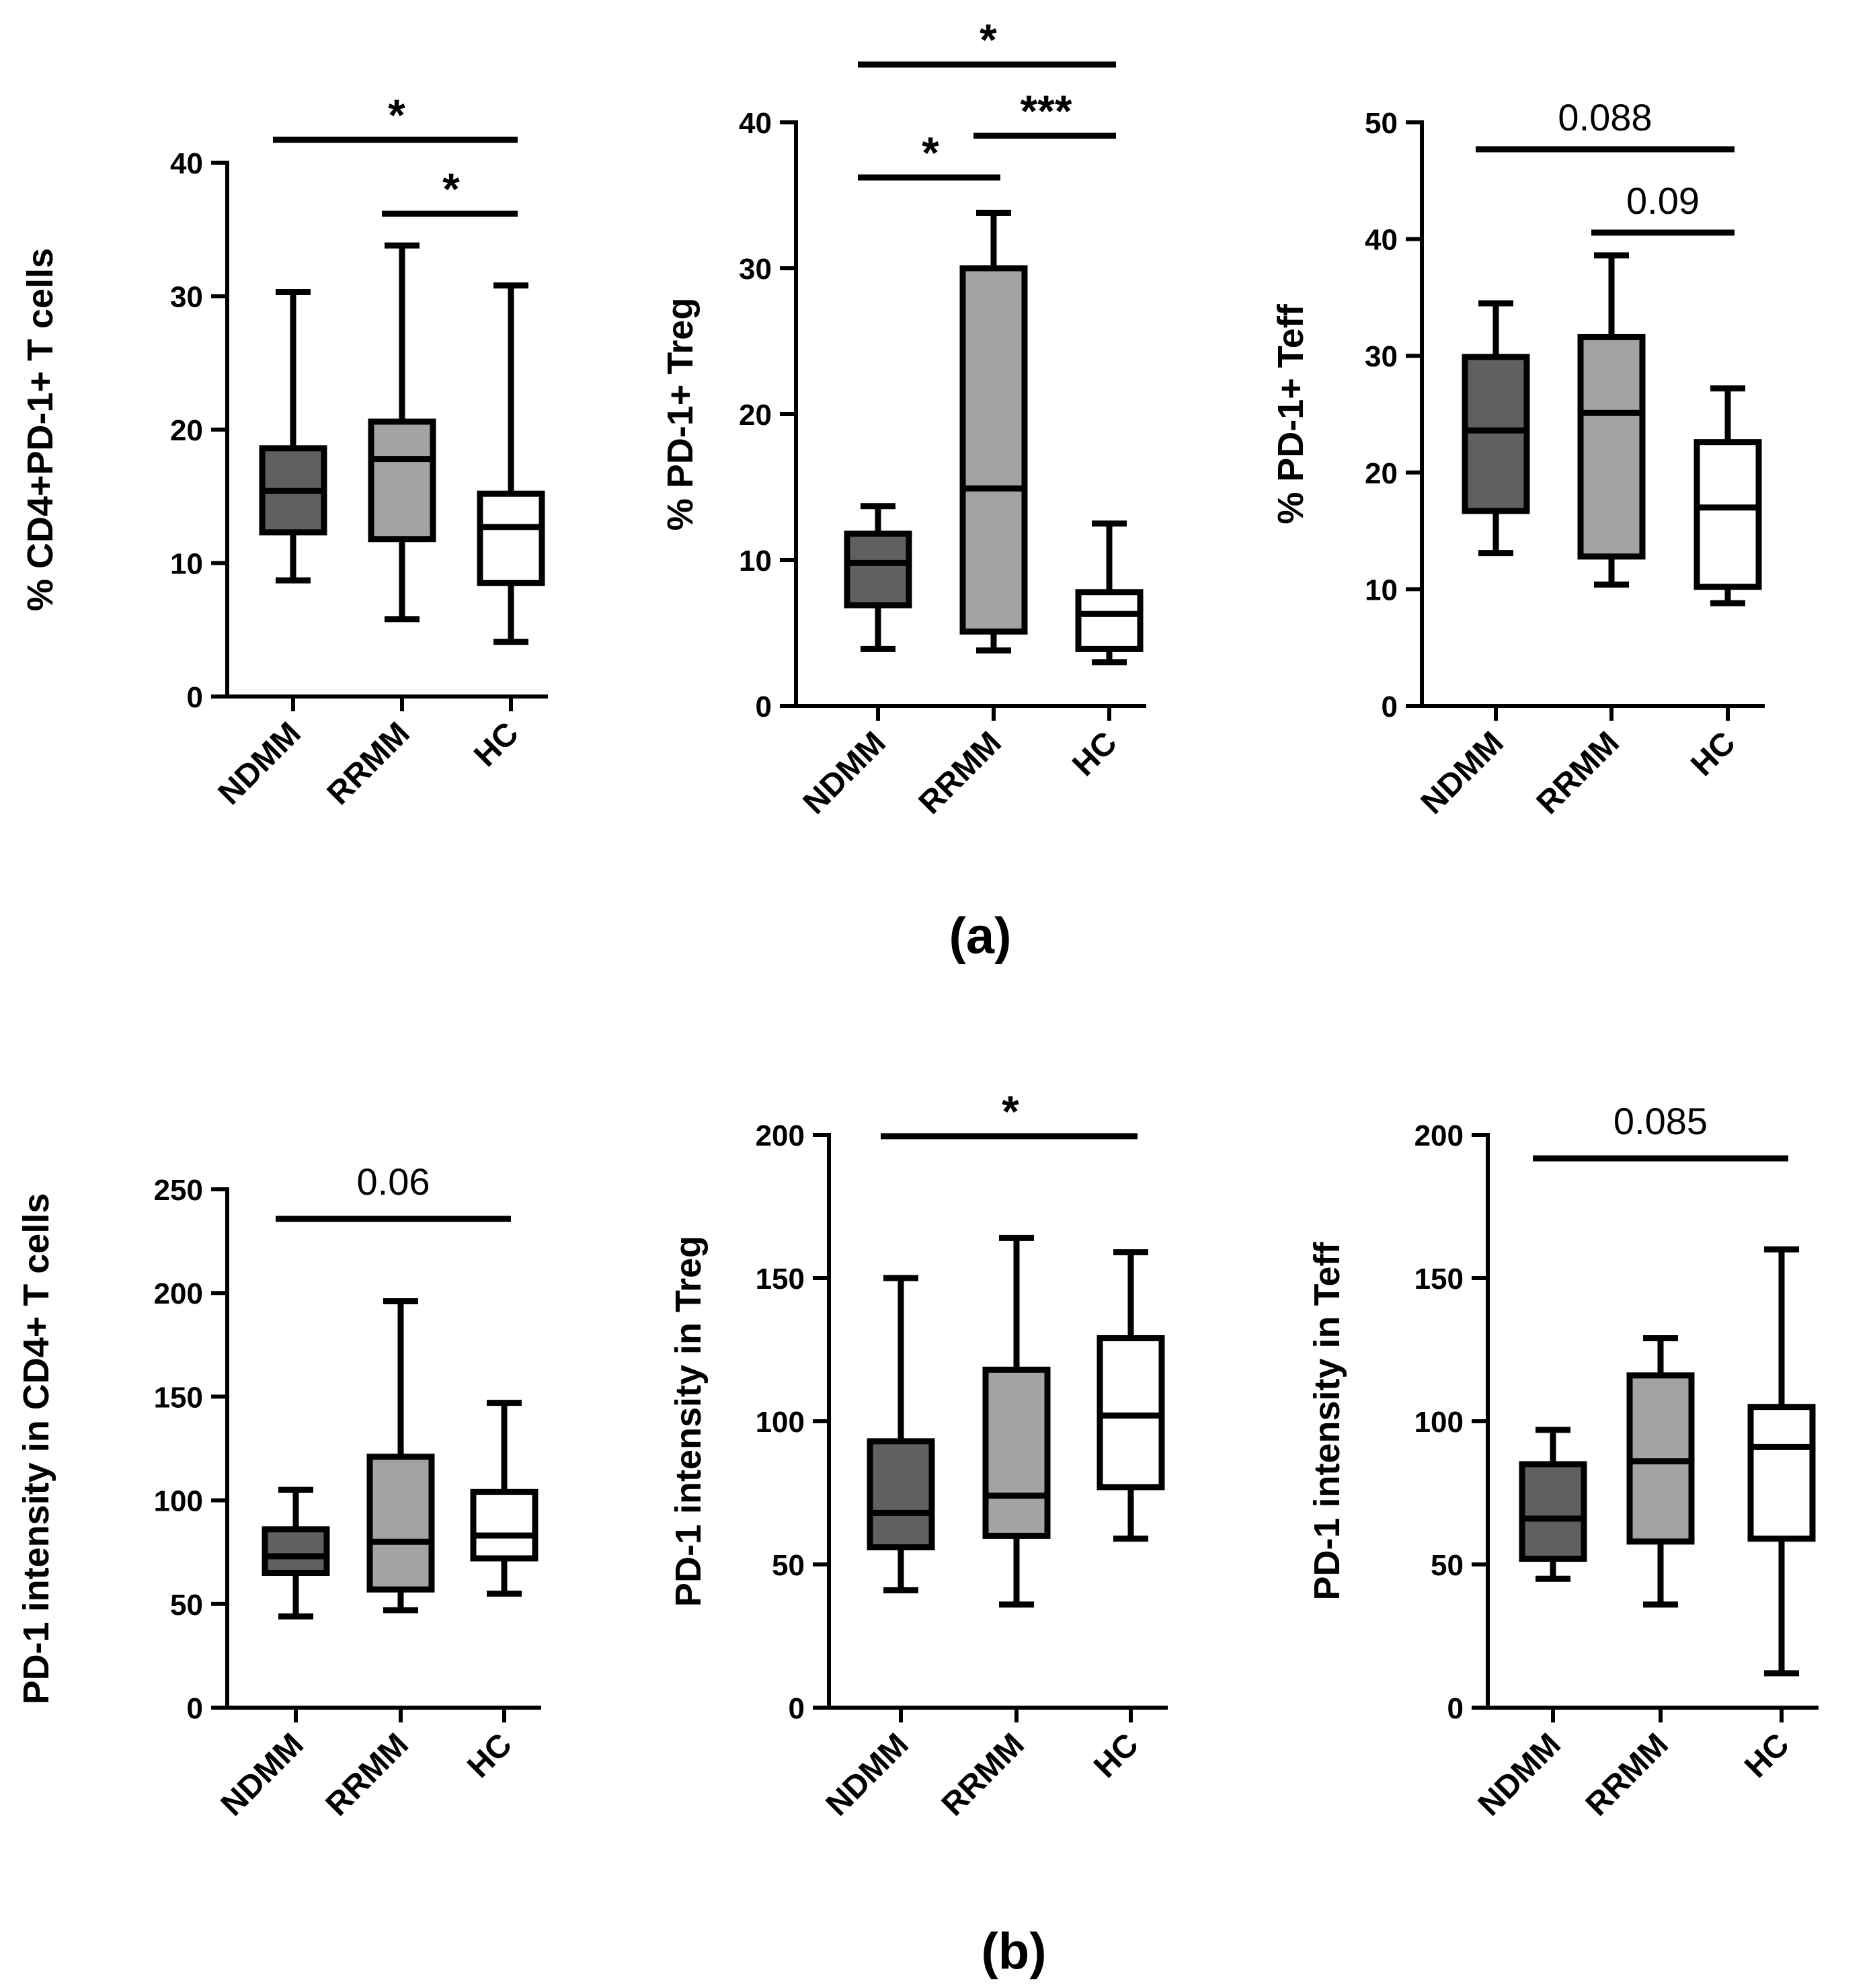 The height and width of the screenshot is (1988, 1873). I want to click on significance-label: ***, so click(1046, 111).